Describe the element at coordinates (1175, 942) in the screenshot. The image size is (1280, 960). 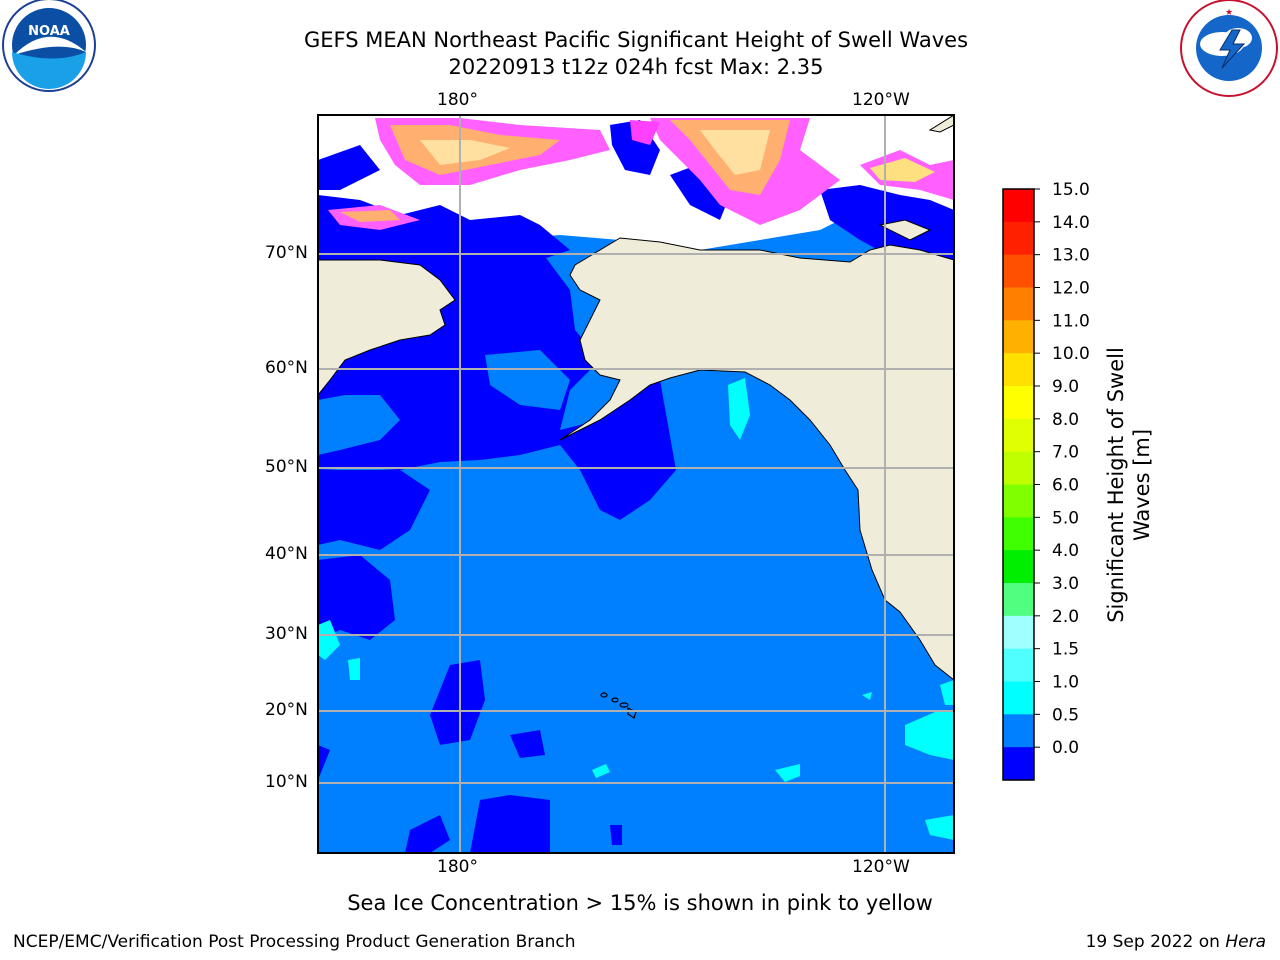
I see `footer-date: 19 Sep 2022 on Hera` at that location.